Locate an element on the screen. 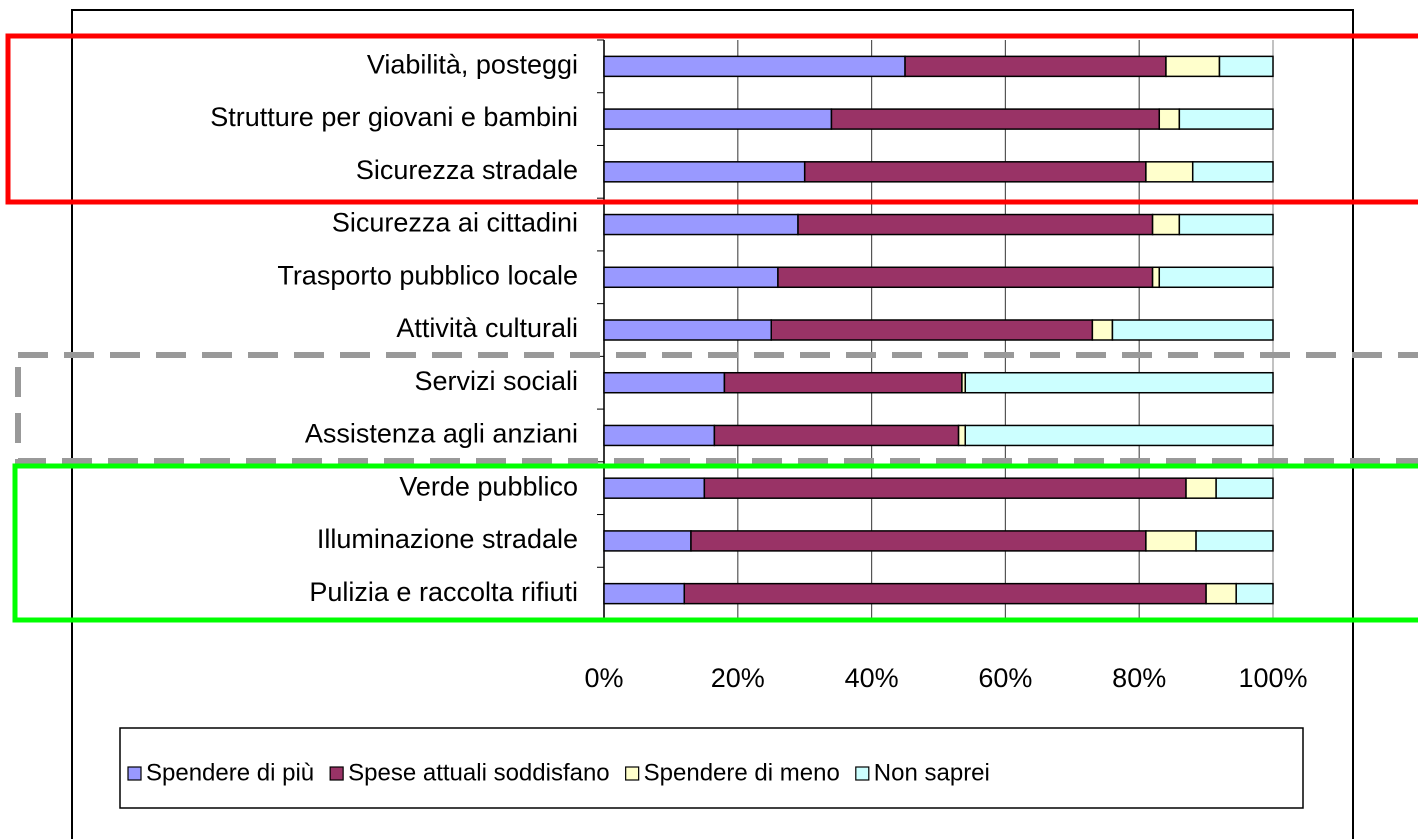 The height and width of the screenshot is (839, 1418). x-tick-label: 20% is located at coordinates (738, 678).